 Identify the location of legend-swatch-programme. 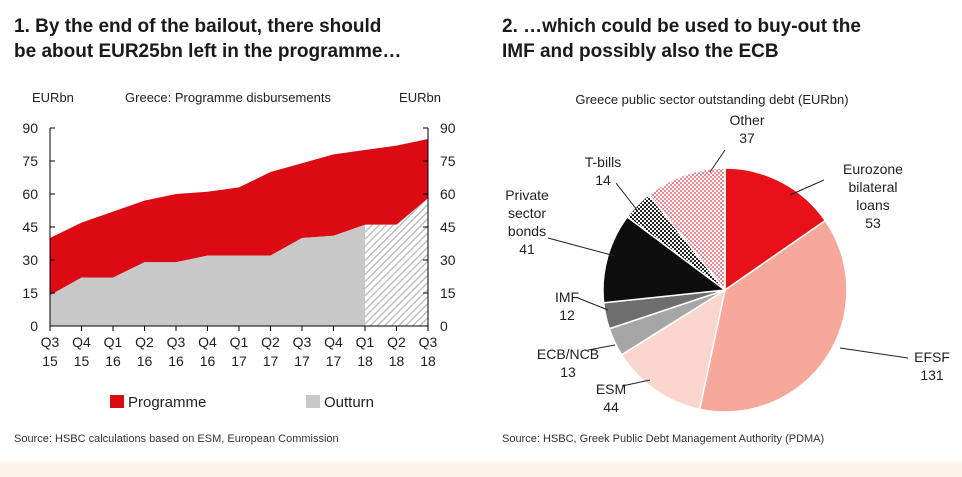
(117, 401).